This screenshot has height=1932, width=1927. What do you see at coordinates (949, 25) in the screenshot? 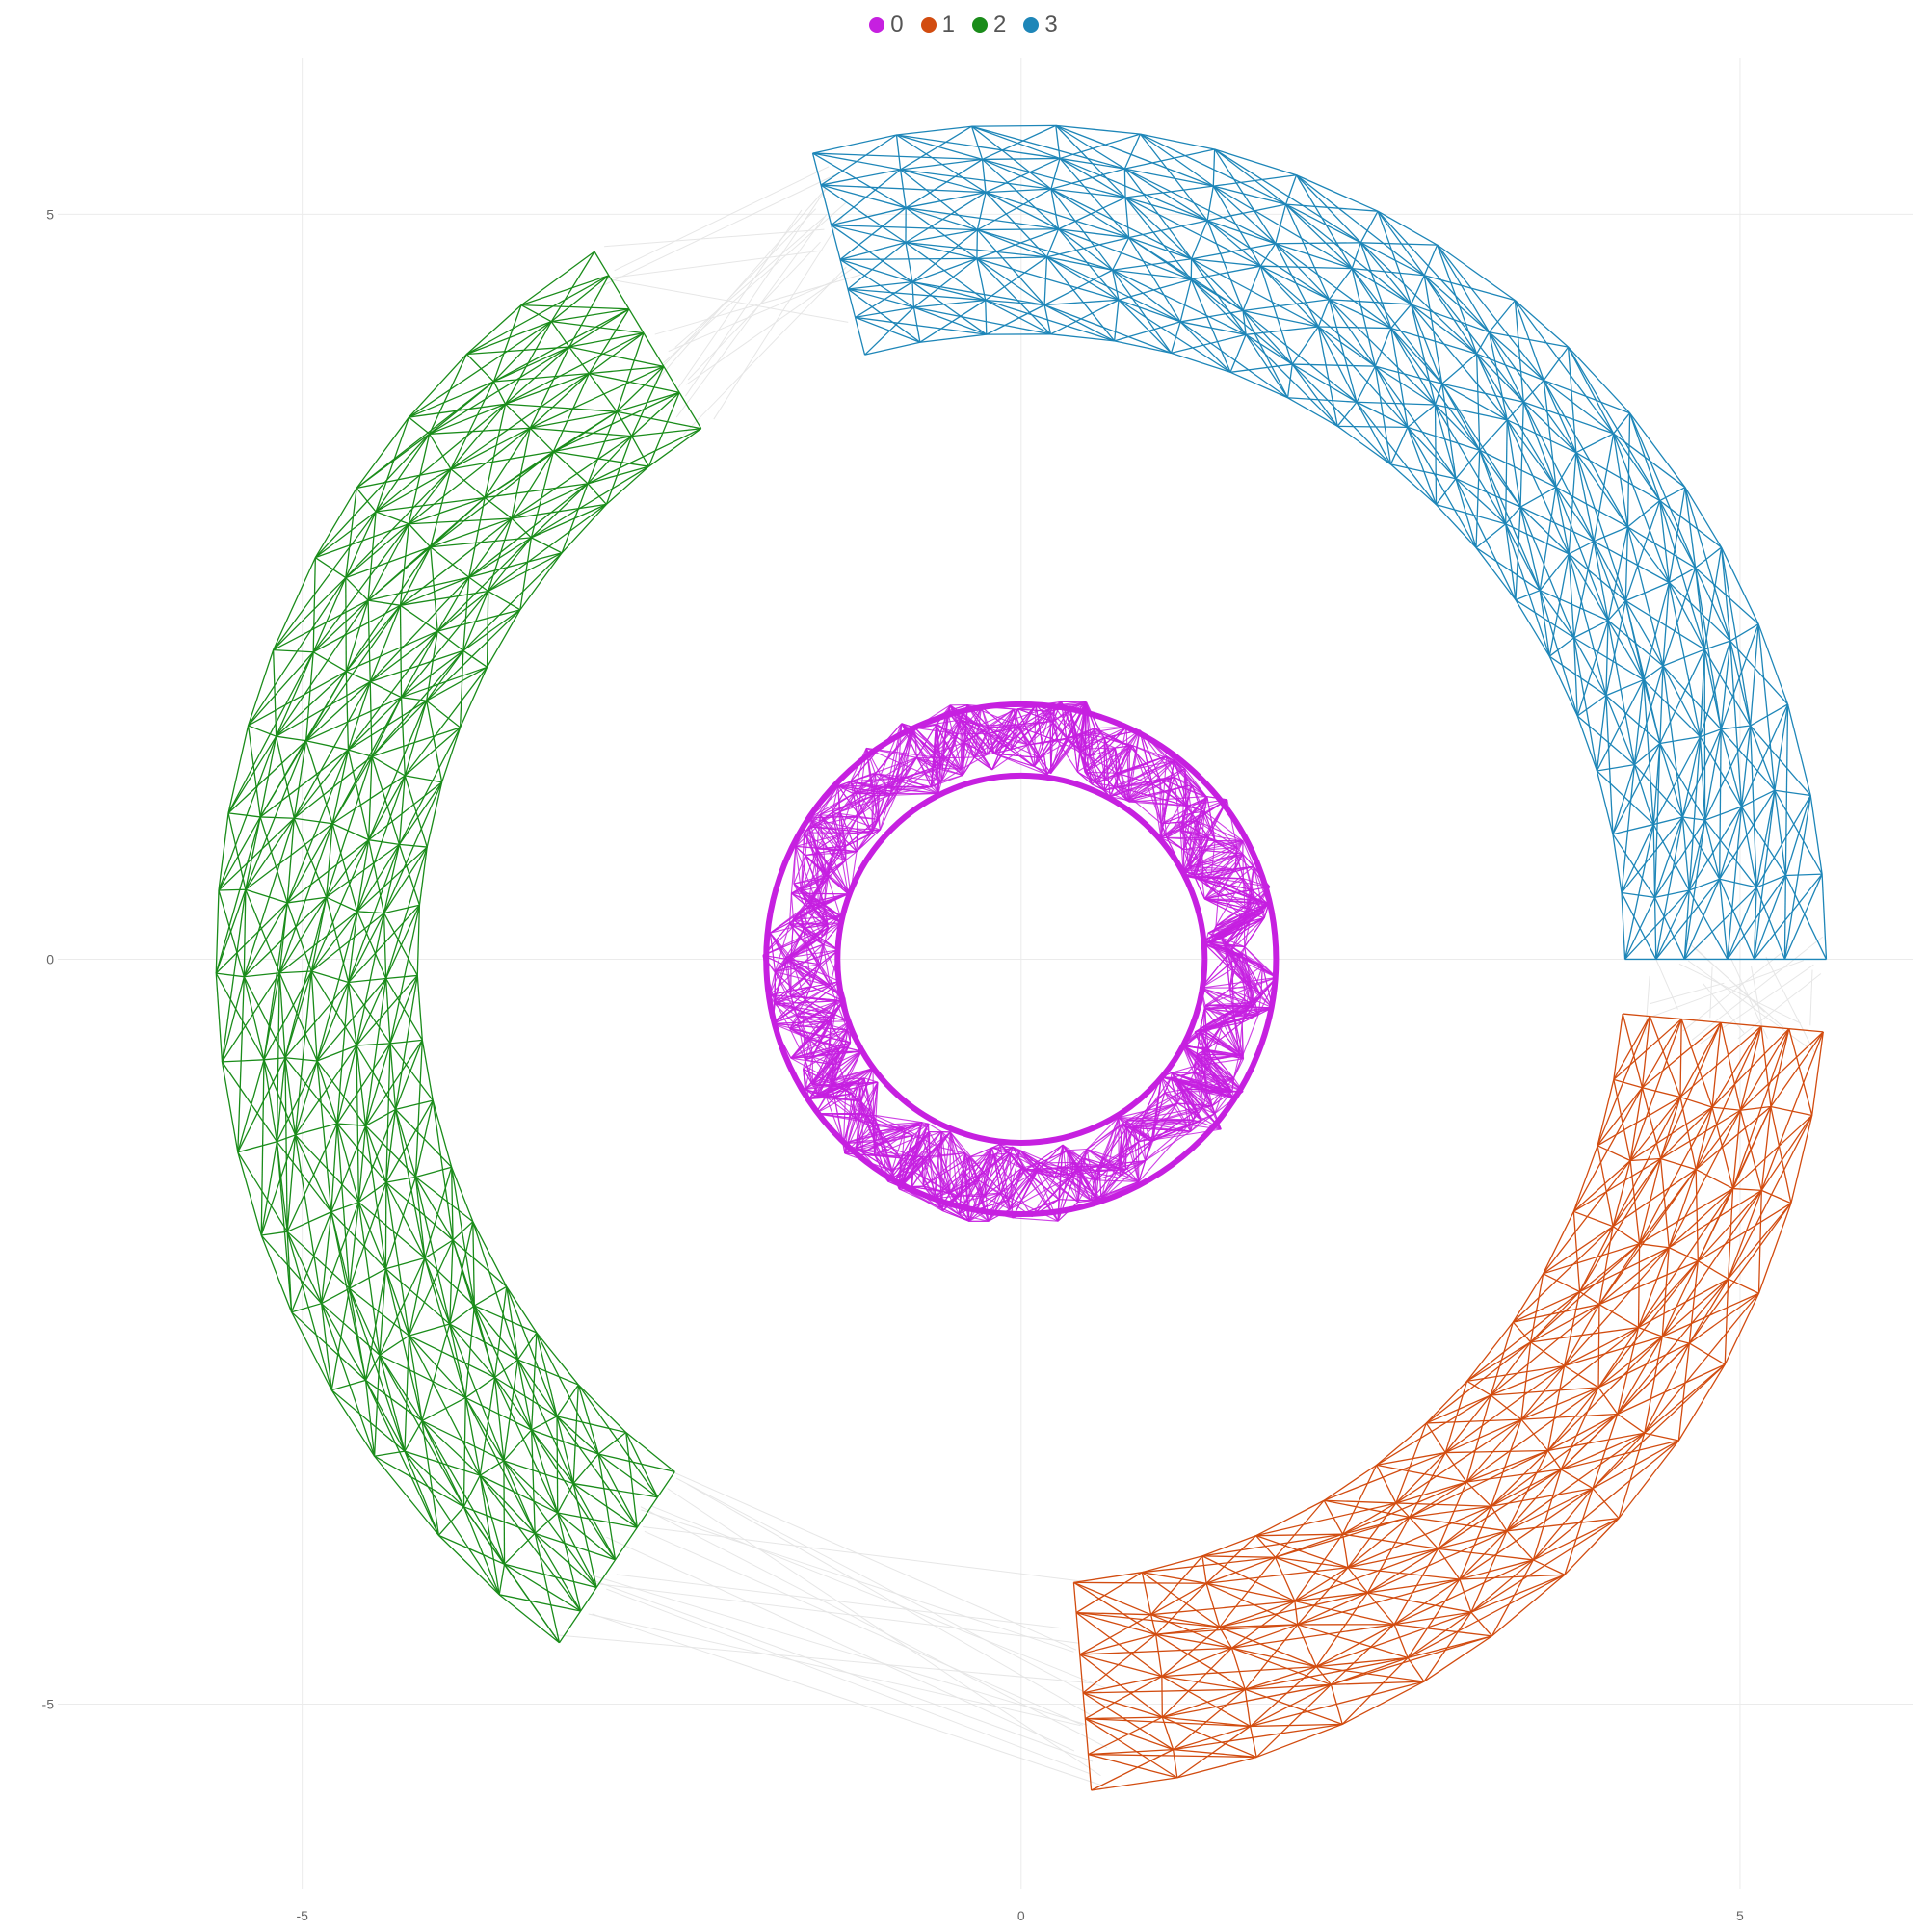
I see `legend-label: 1` at bounding box center [949, 25].